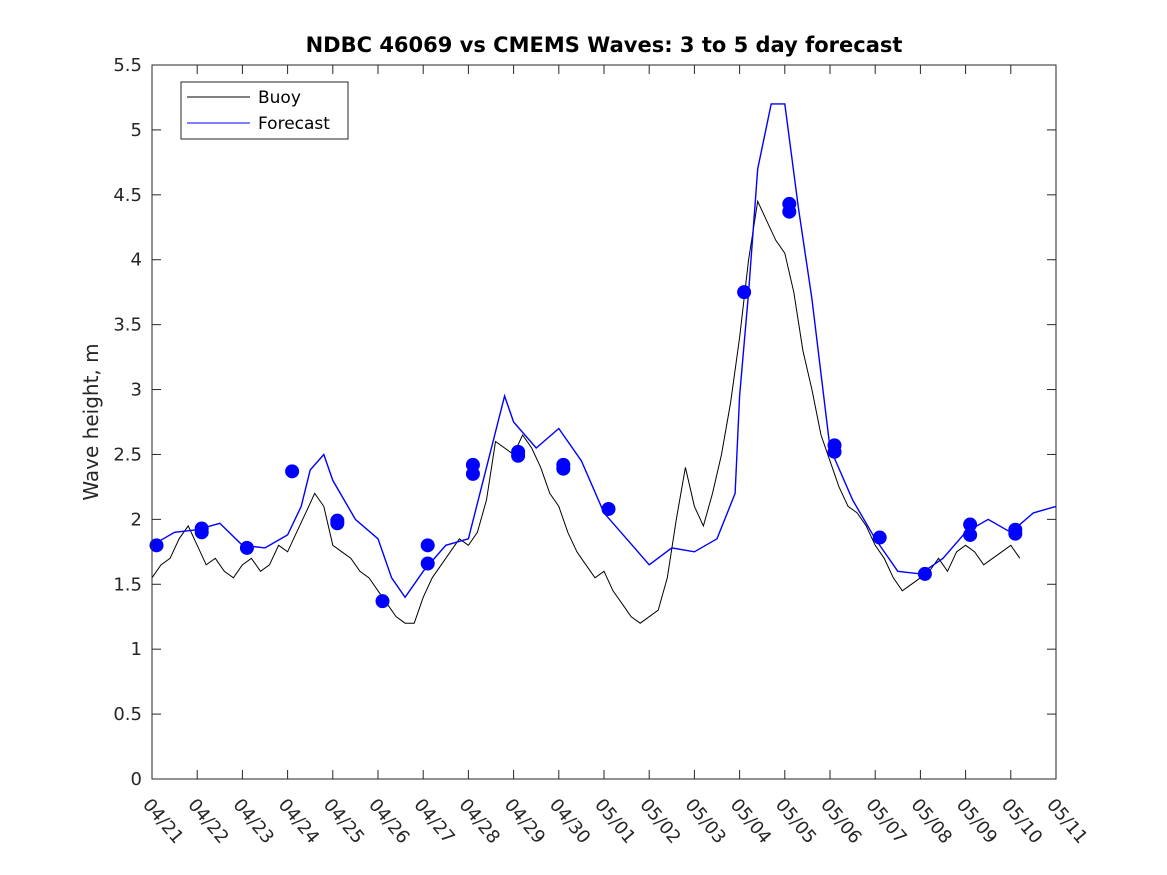 The width and height of the screenshot is (1167, 875). Describe the element at coordinates (207, 821) in the screenshot. I see `x-tick-label: 04/22` at that location.